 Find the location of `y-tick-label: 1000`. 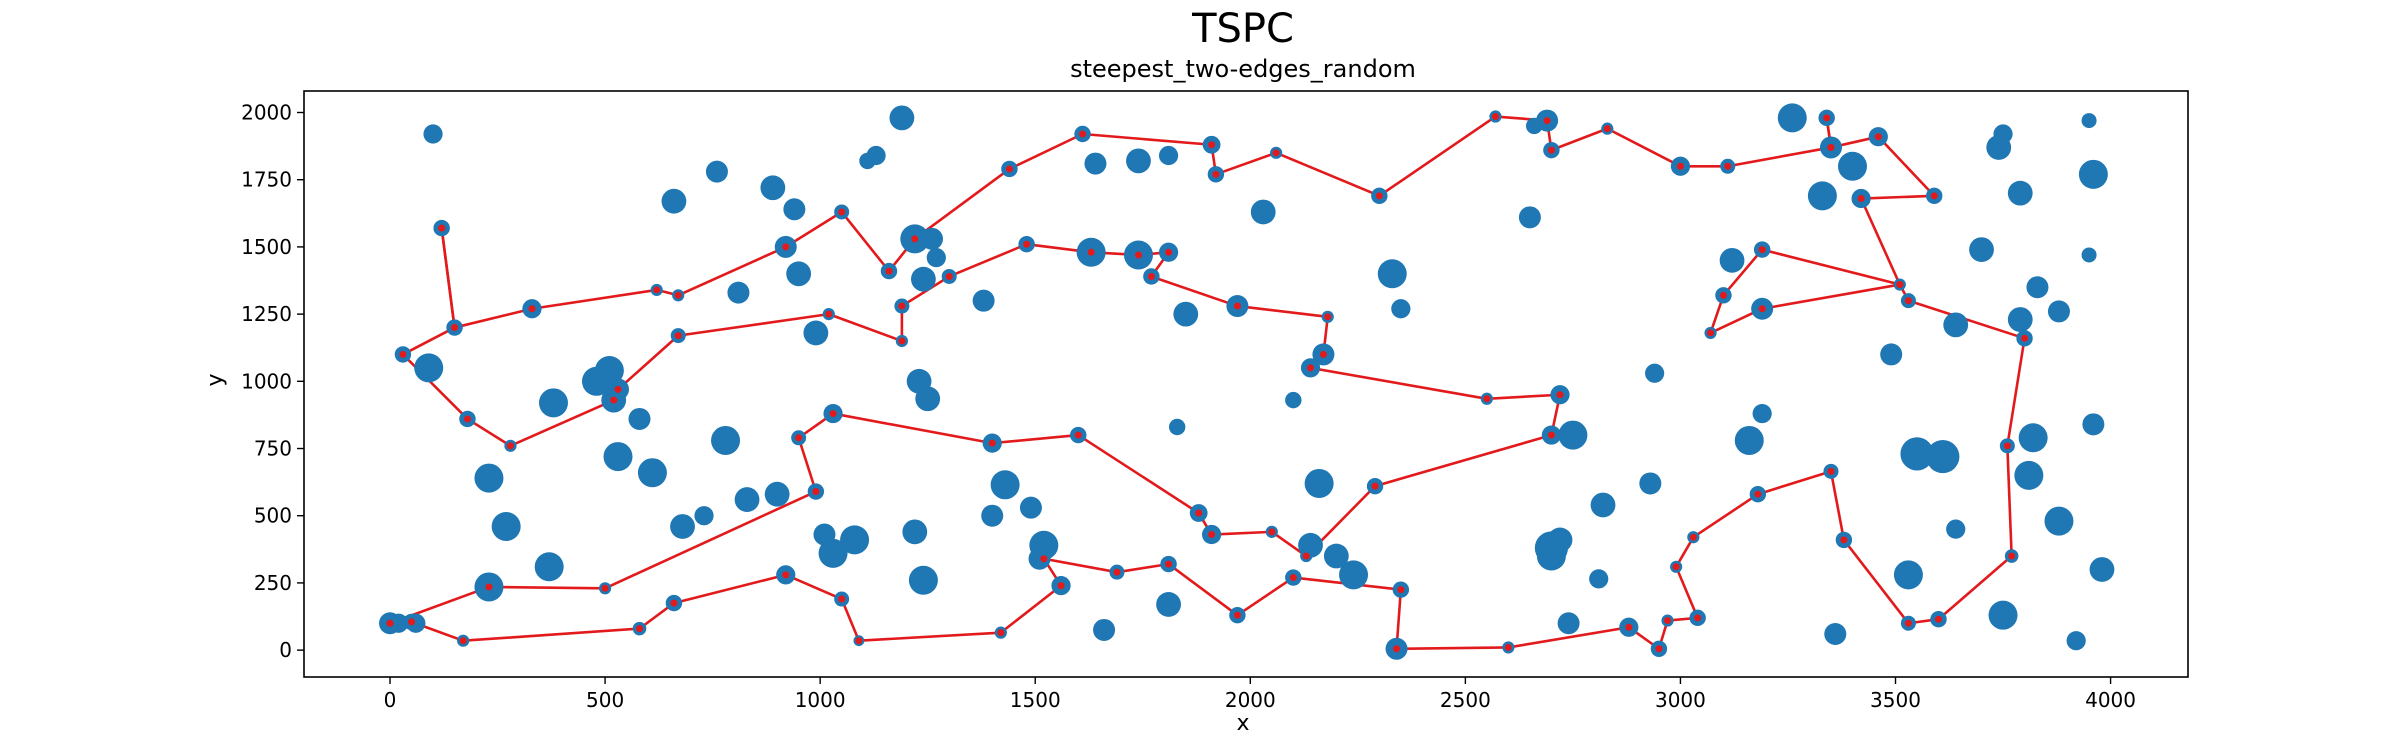

y-tick-label: 1000 is located at coordinates (266, 381).